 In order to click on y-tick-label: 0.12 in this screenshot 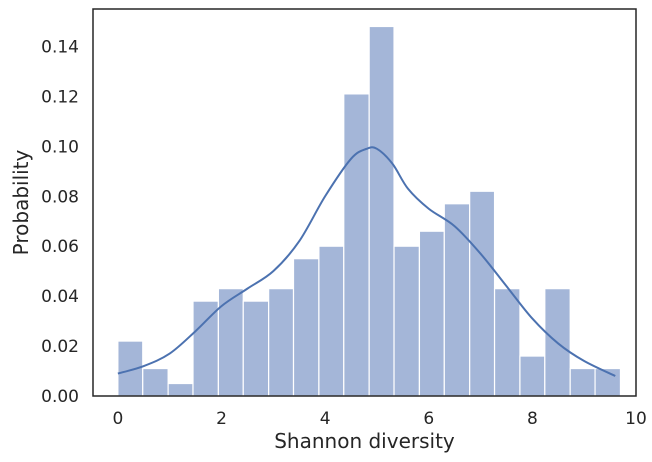, I will do `click(60, 97)`.